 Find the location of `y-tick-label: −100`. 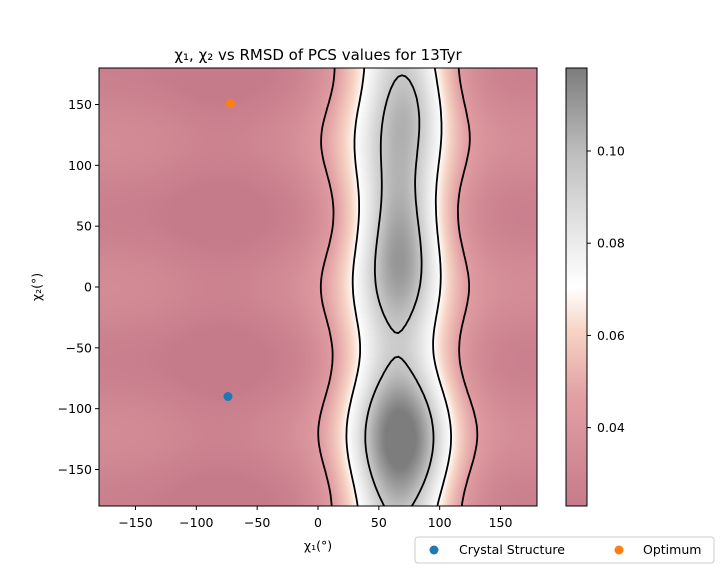

y-tick-label: −100 is located at coordinates (75, 408).